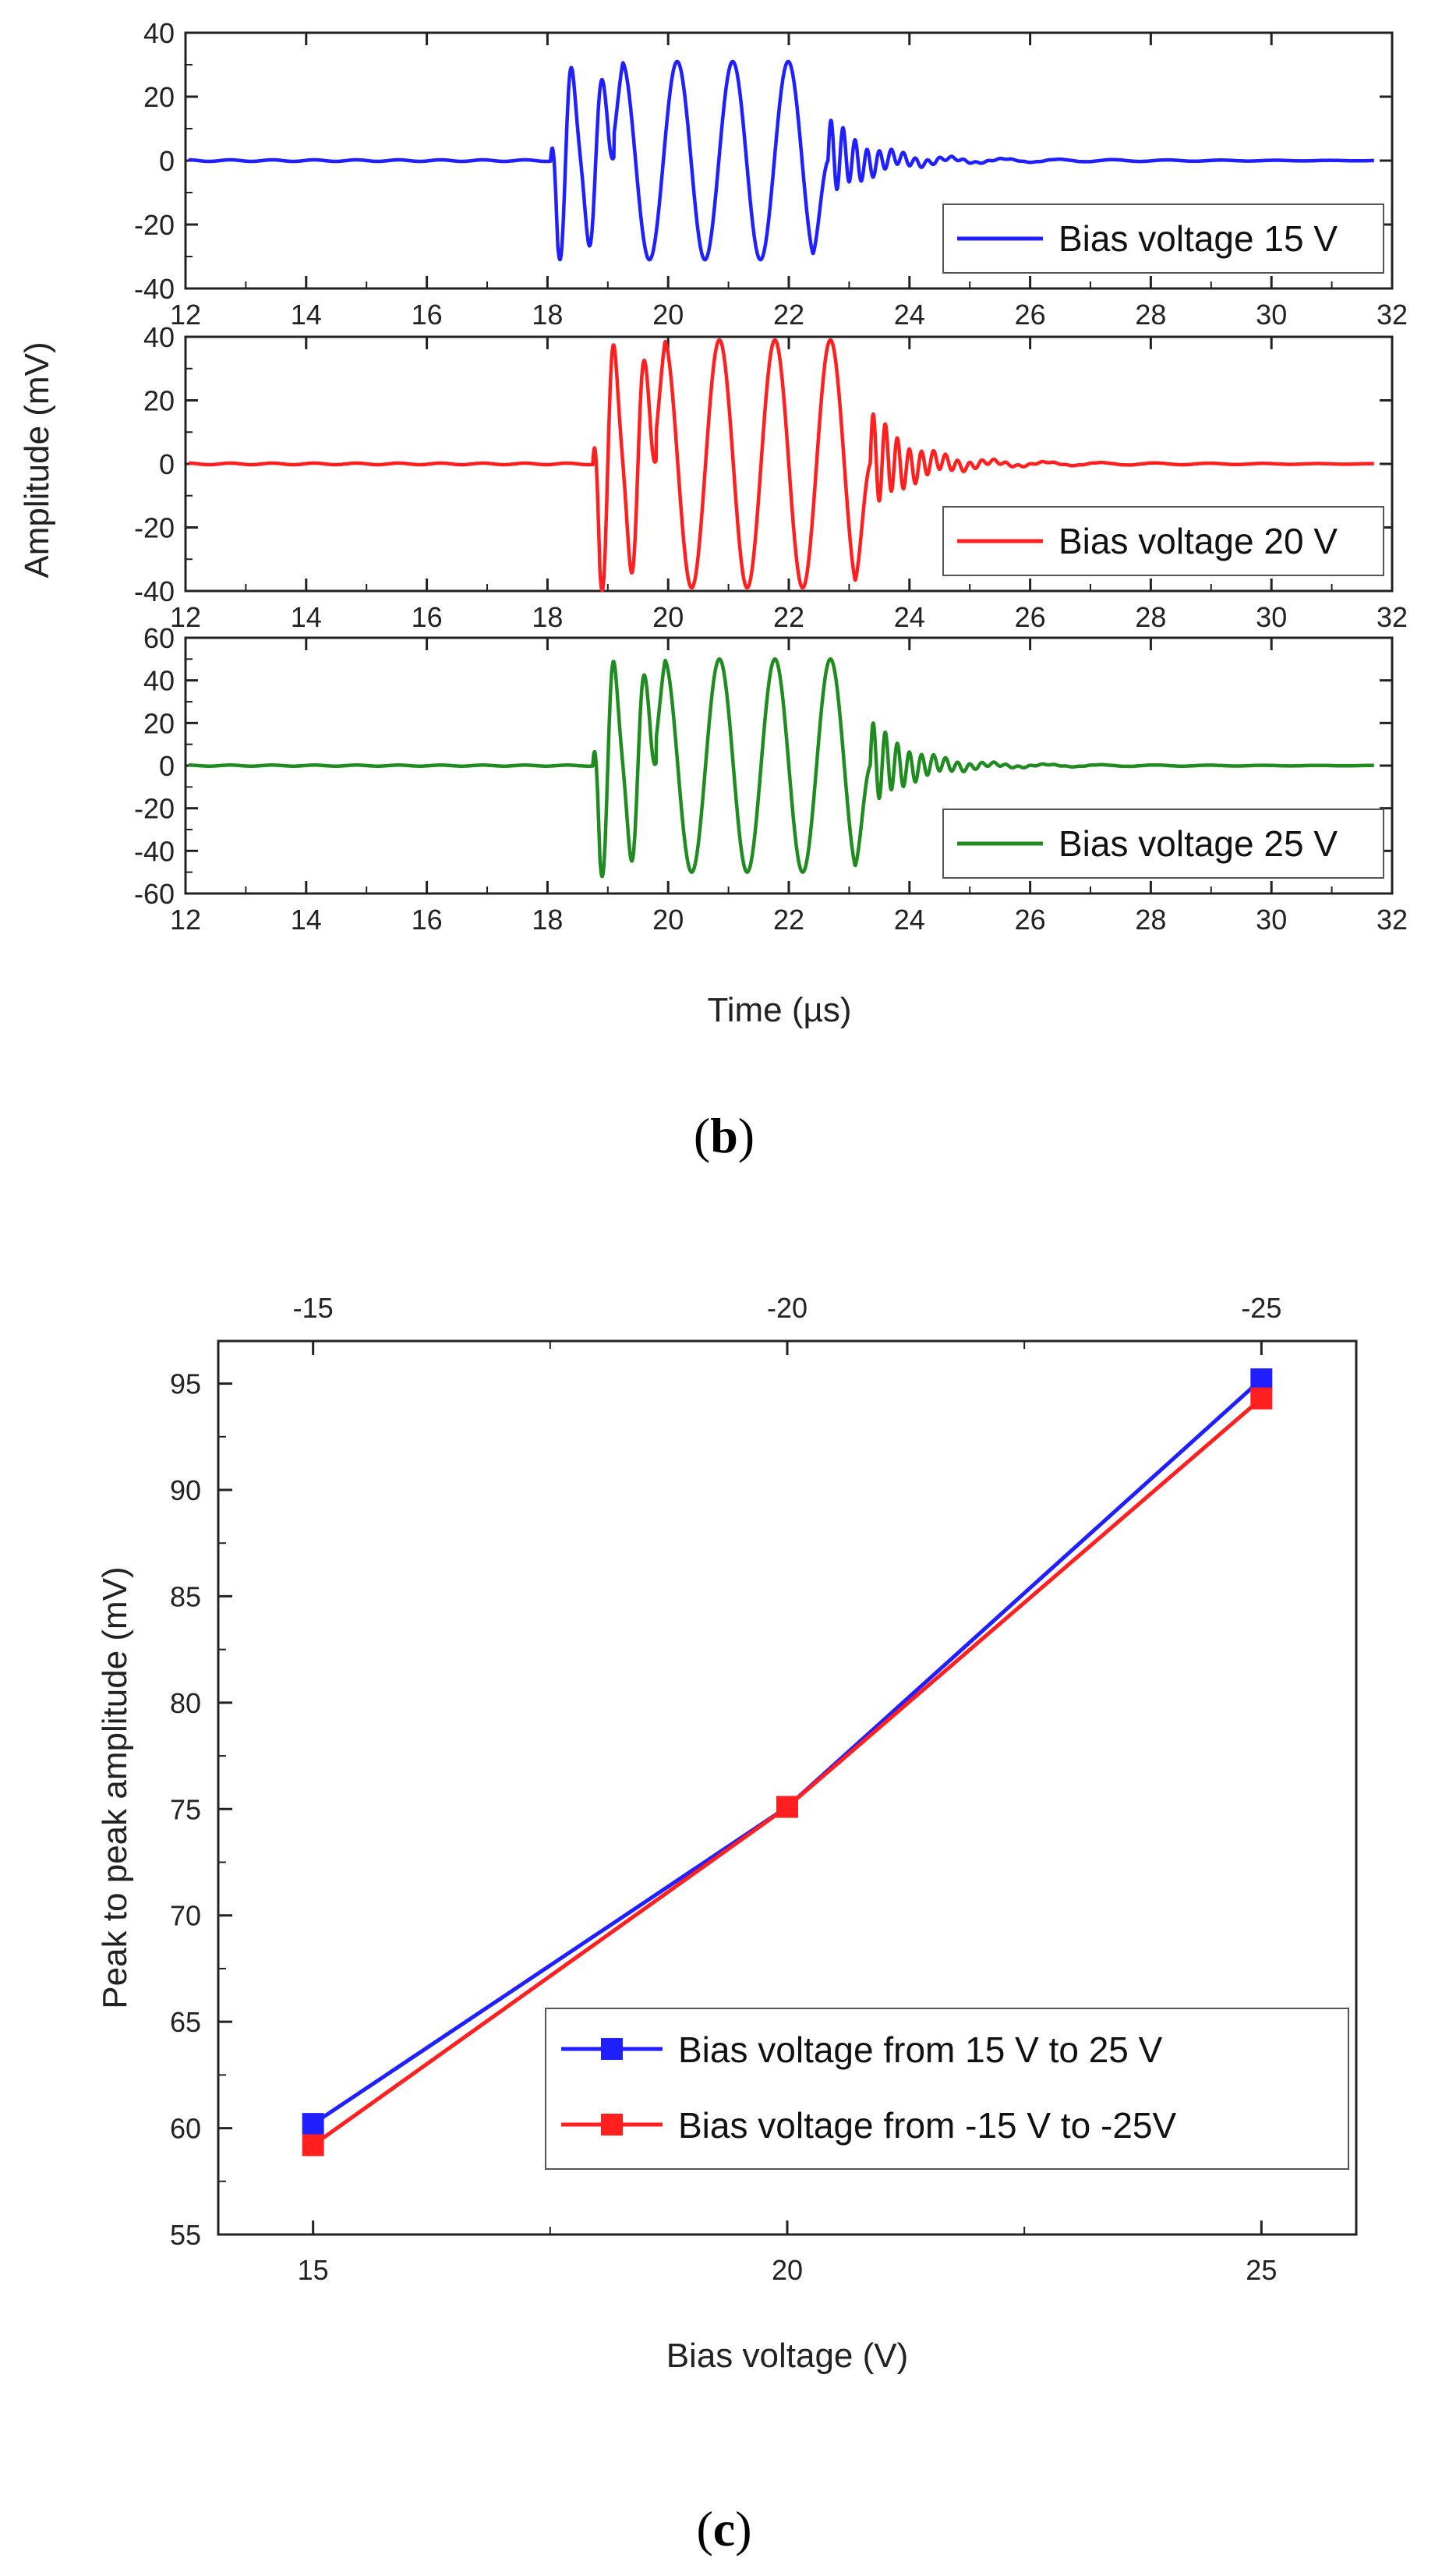 The height and width of the screenshot is (2576, 1449). What do you see at coordinates (743, 2529) in the screenshot?
I see `panel-c-label-close: )` at bounding box center [743, 2529].